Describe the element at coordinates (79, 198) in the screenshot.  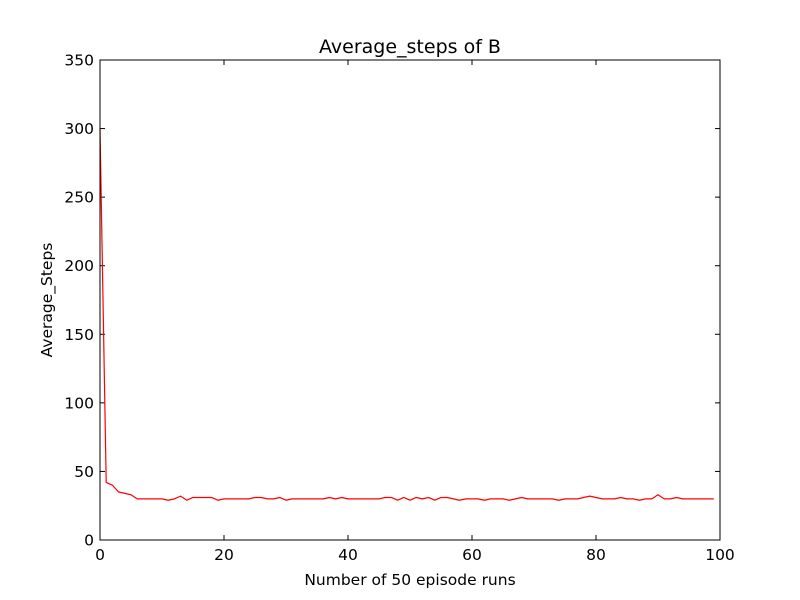
I see `y-tick-label: 250` at that location.